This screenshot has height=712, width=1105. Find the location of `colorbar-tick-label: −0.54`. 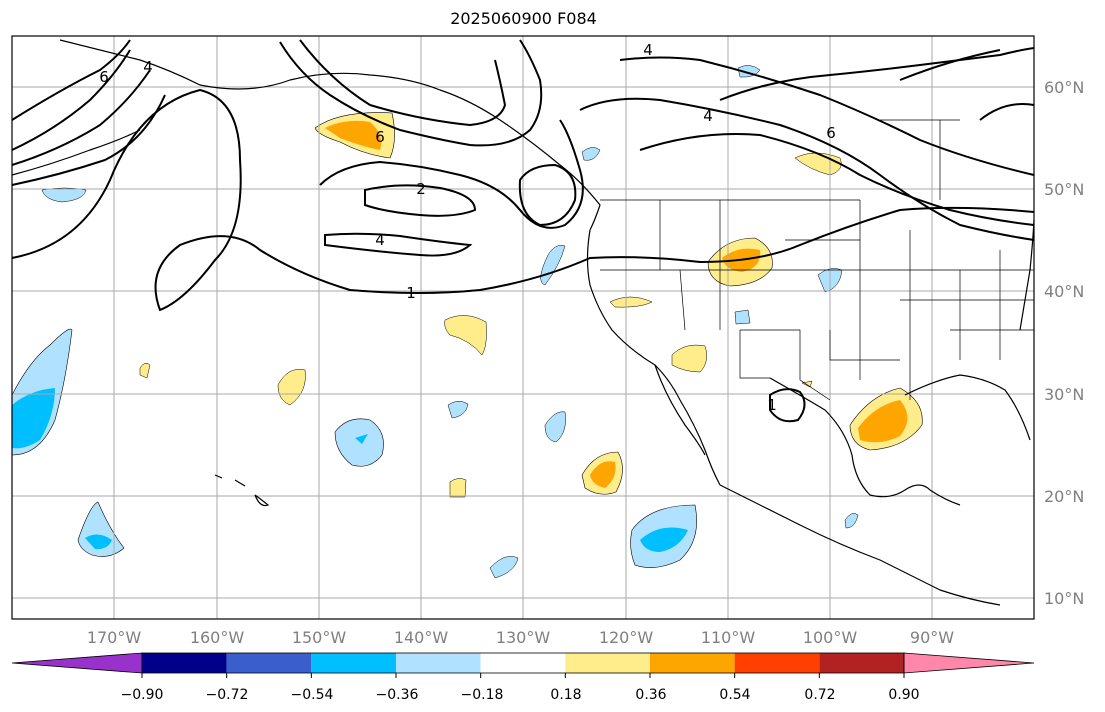

colorbar-tick-label: −0.54 is located at coordinates (312, 695).